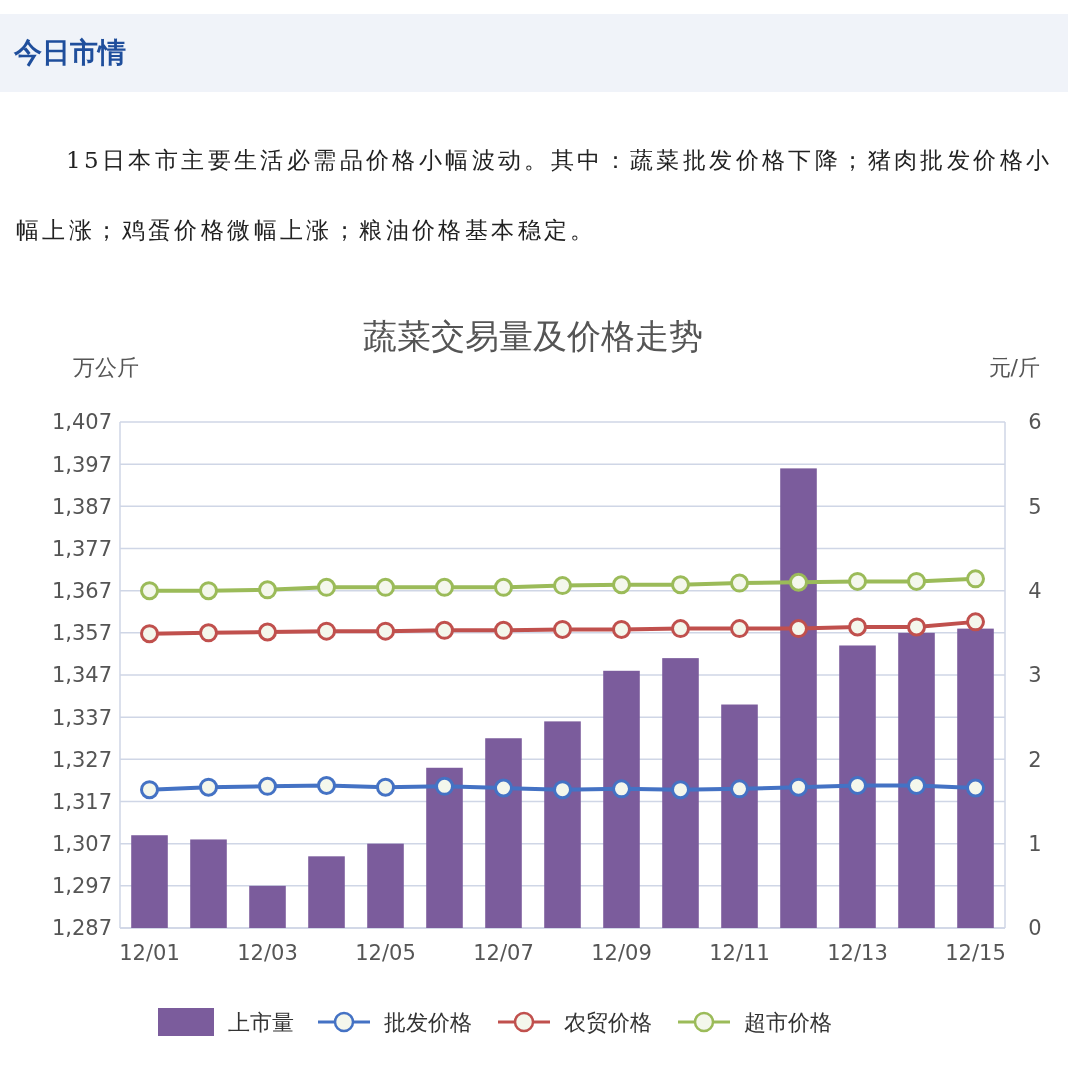 The width and height of the screenshot is (1080, 1080). Describe the element at coordinates (81, 886) in the screenshot. I see `y-tick-label: 1,297` at that location.